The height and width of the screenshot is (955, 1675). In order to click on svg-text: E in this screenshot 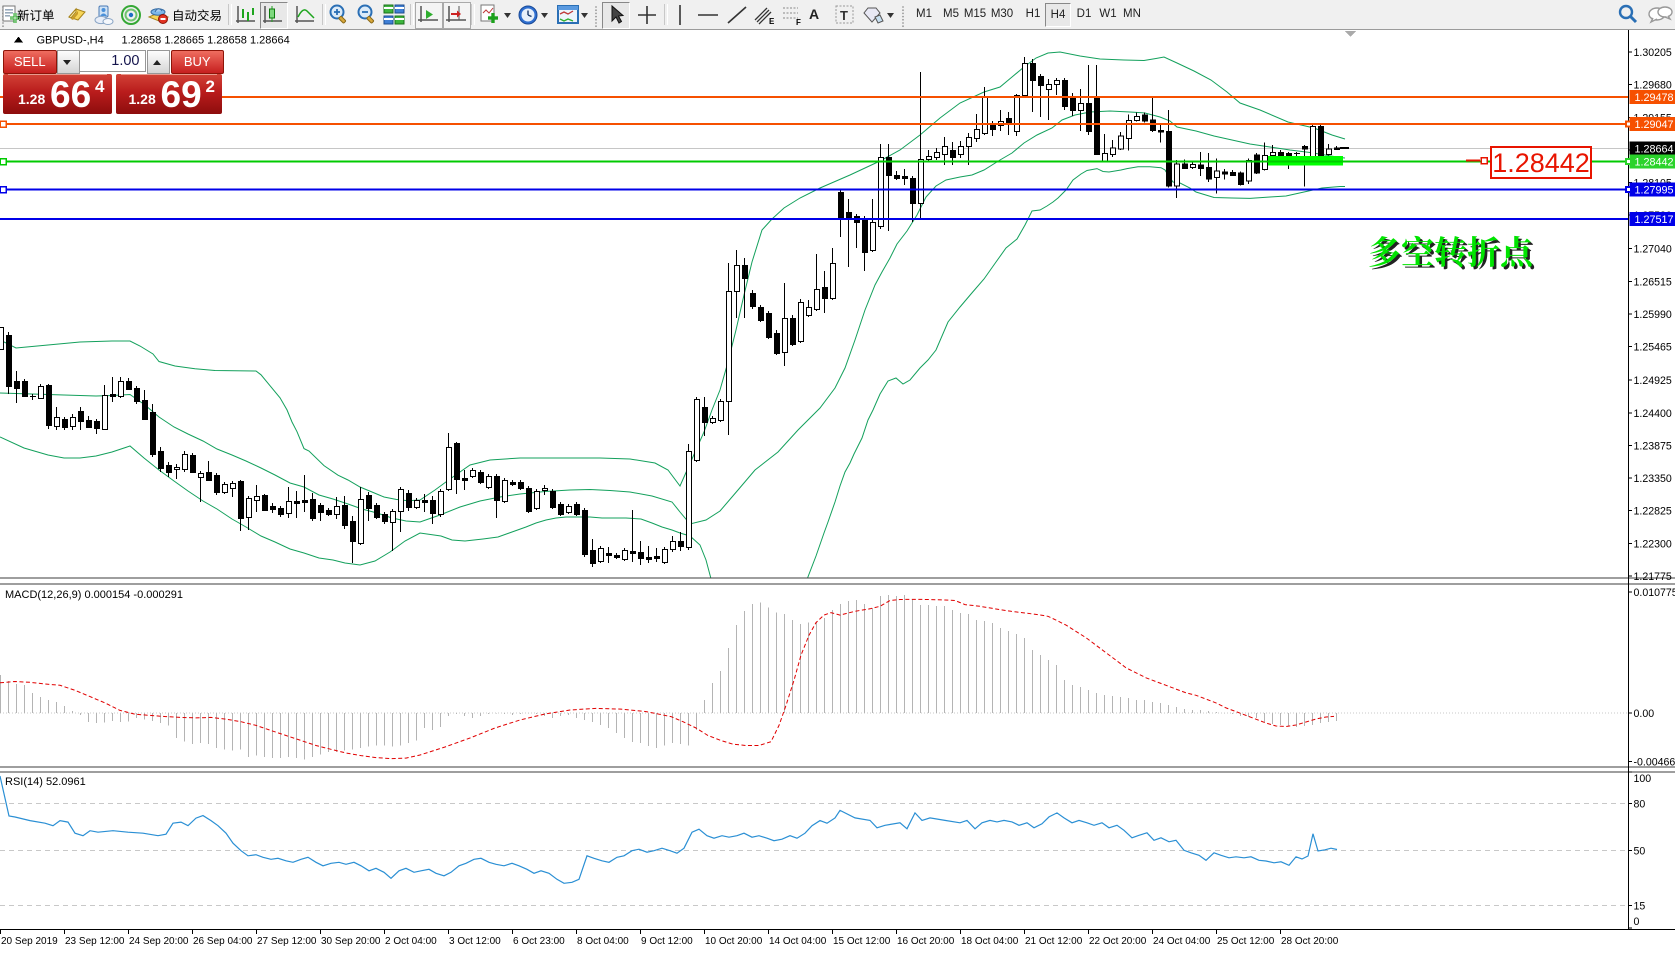, I will do `click(772, 21)`.